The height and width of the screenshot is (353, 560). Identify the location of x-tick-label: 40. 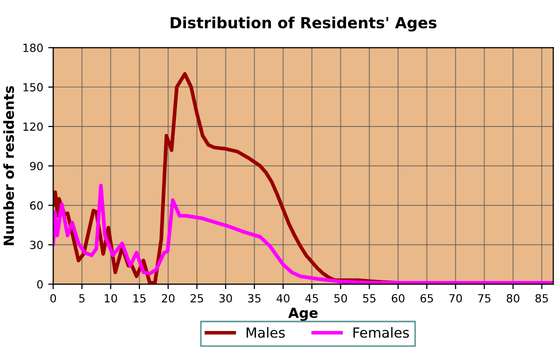
(283, 298).